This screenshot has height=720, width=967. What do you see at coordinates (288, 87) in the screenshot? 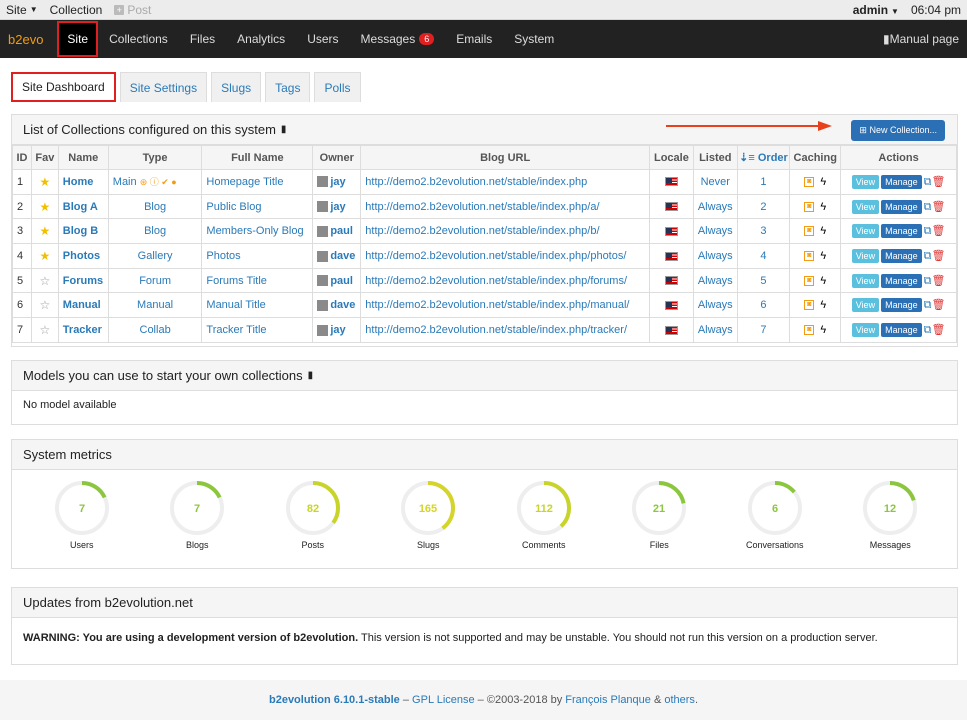
I see `tab-tags: Tags` at bounding box center [288, 87].